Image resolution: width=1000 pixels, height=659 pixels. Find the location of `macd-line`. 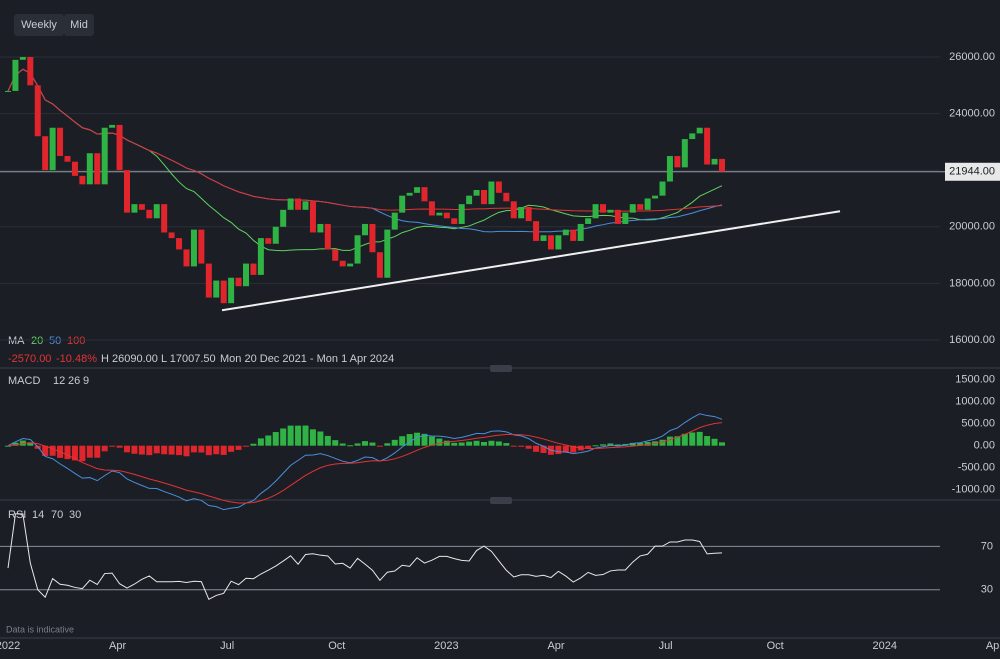

macd-line is located at coordinates (365, 462).